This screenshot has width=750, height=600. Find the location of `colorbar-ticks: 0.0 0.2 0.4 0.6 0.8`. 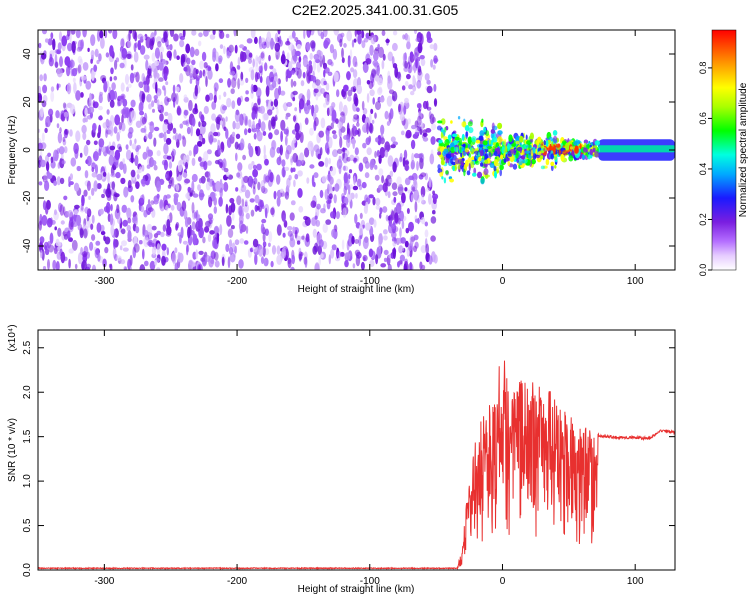

colorbar-ticks: 0.0 0.2 0.4 0.6 0.8 is located at coordinates (705, 169).